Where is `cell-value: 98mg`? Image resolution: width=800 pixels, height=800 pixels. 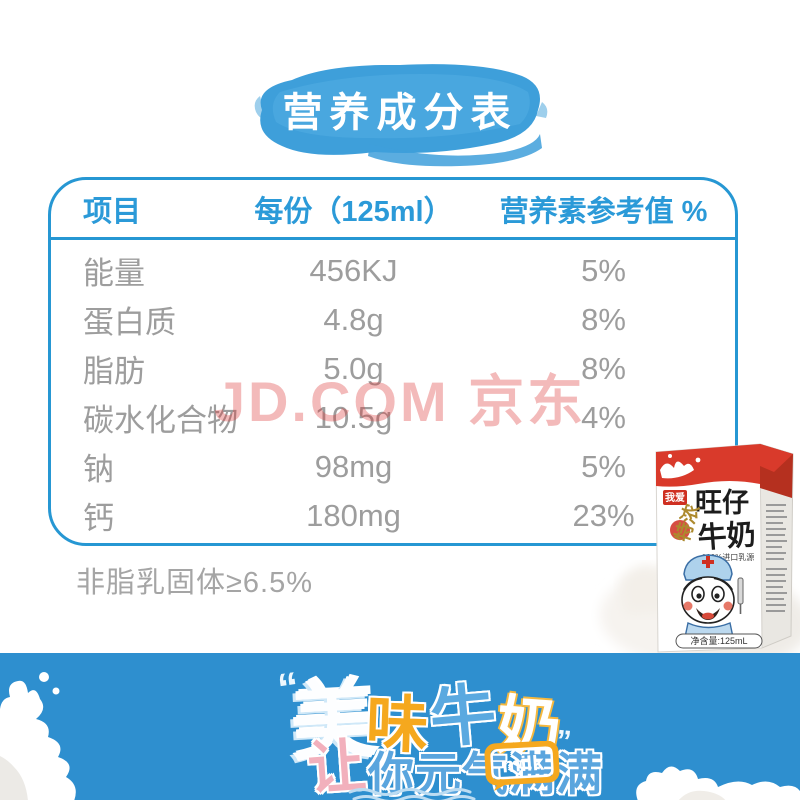
cell-value: 98mg is located at coordinates (353, 466).